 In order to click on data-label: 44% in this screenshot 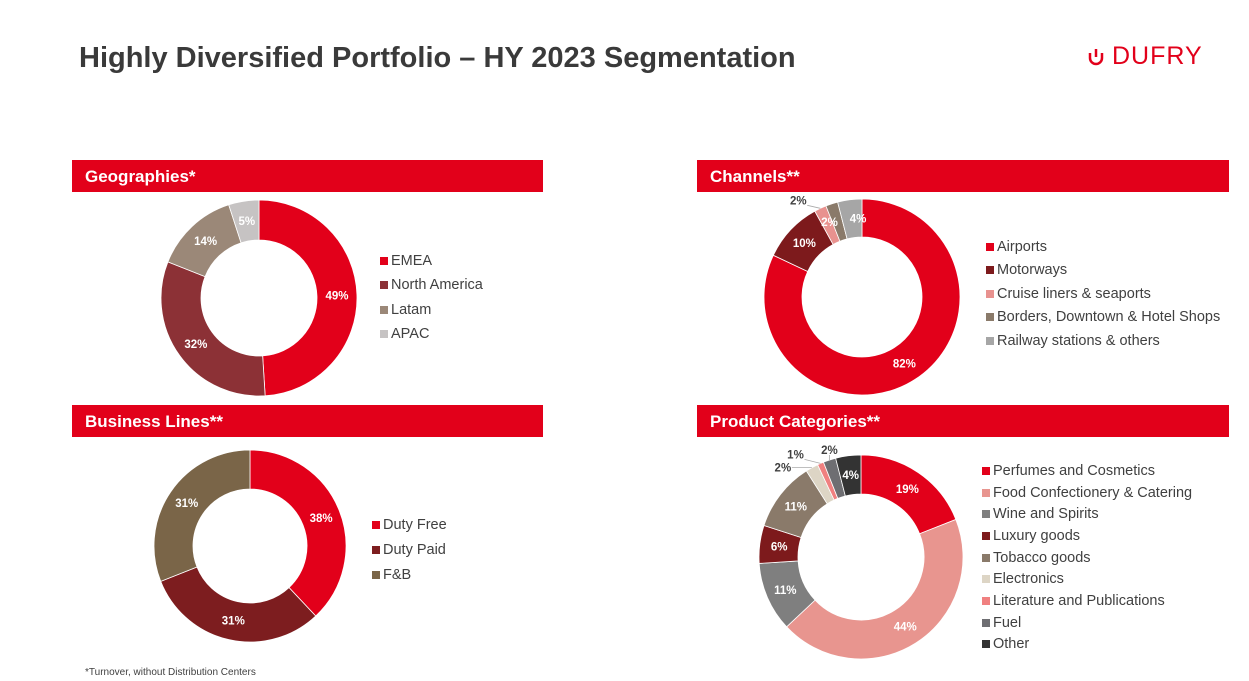, I will do `click(905, 628)`.